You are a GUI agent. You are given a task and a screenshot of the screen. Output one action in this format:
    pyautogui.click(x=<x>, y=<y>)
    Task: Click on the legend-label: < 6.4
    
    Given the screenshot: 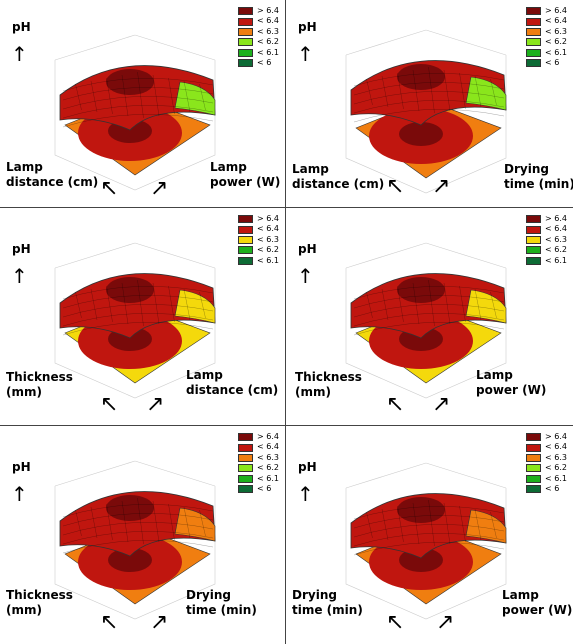 What is the action you would take?
    pyautogui.click(x=556, y=229)
    